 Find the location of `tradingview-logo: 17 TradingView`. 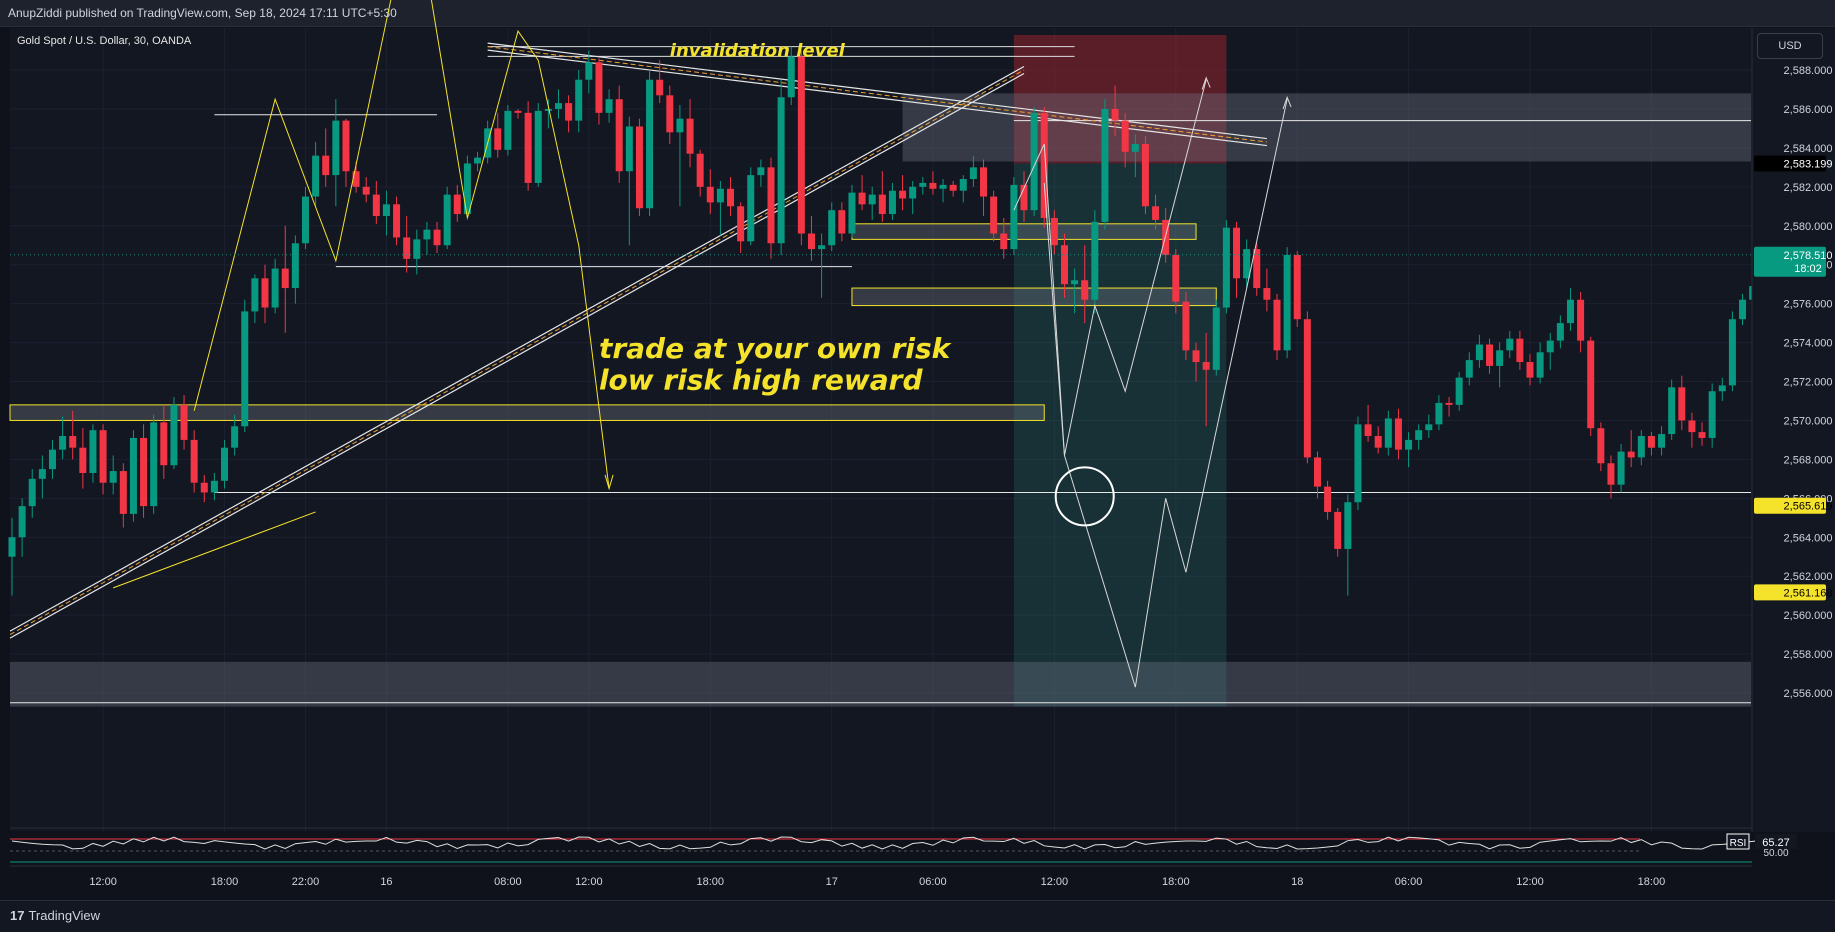

tradingview-logo: 17 TradingView is located at coordinates (55, 915).